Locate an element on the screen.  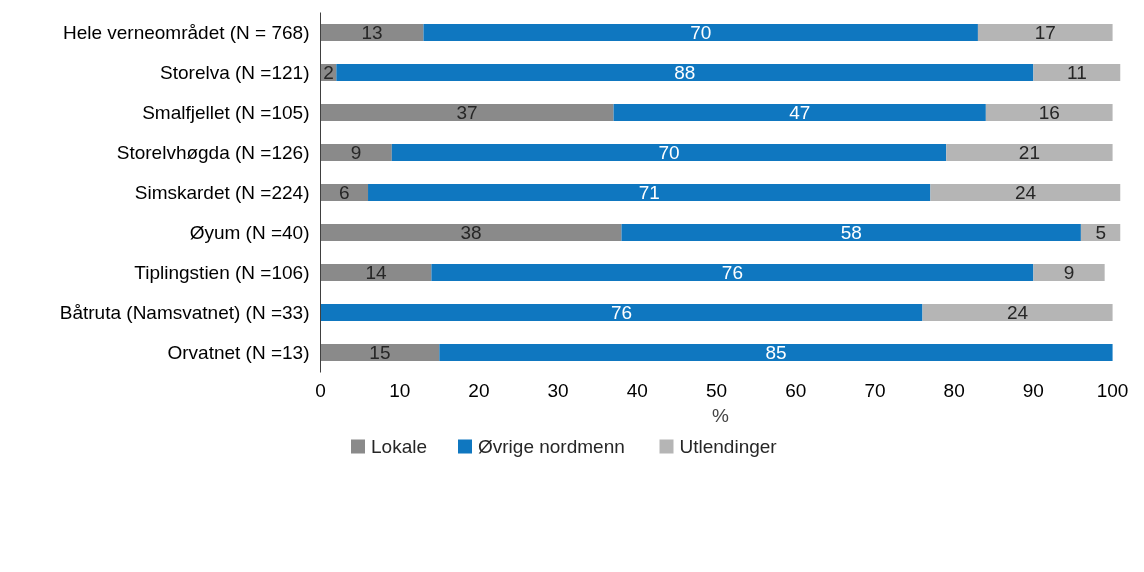
y-tick-label: Øyum (N =40) is located at coordinates (249, 232).